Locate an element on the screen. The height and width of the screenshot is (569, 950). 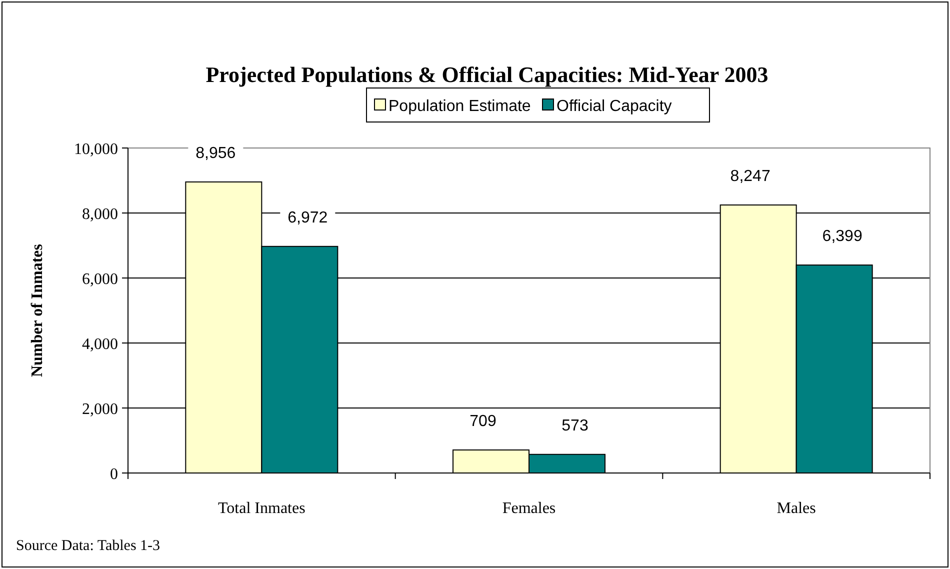
y-tick-label: 4,000 is located at coordinates (100, 344).